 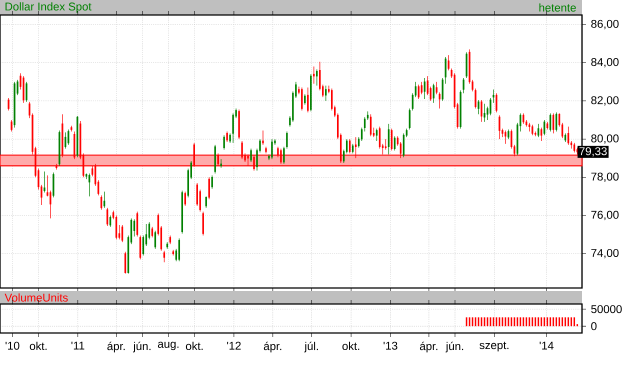 I want to click on x-tick-label: aug., so click(x=168, y=346).